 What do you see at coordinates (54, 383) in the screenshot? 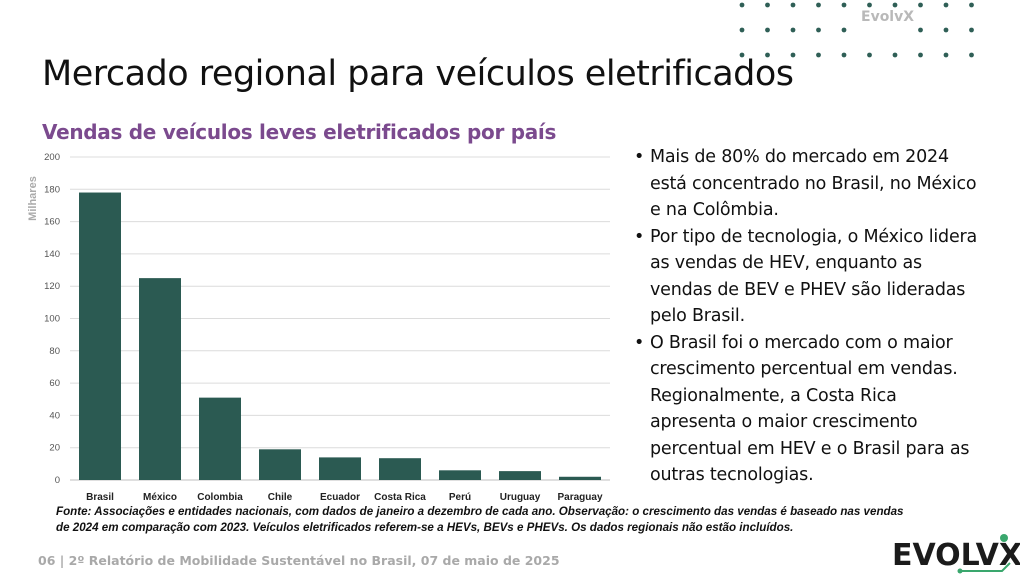
I see `y-tick-label: 60` at bounding box center [54, 383].